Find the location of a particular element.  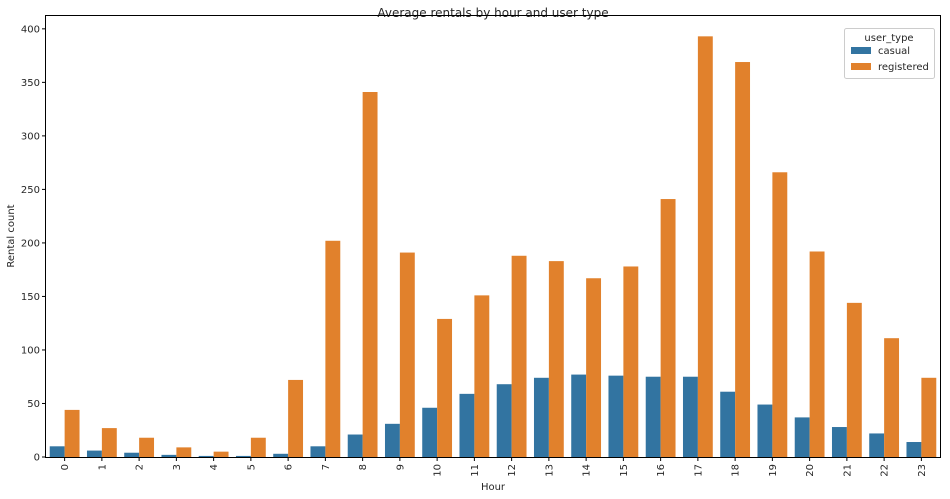

x-tick-label: 3 is located at coordinates (177, 467).